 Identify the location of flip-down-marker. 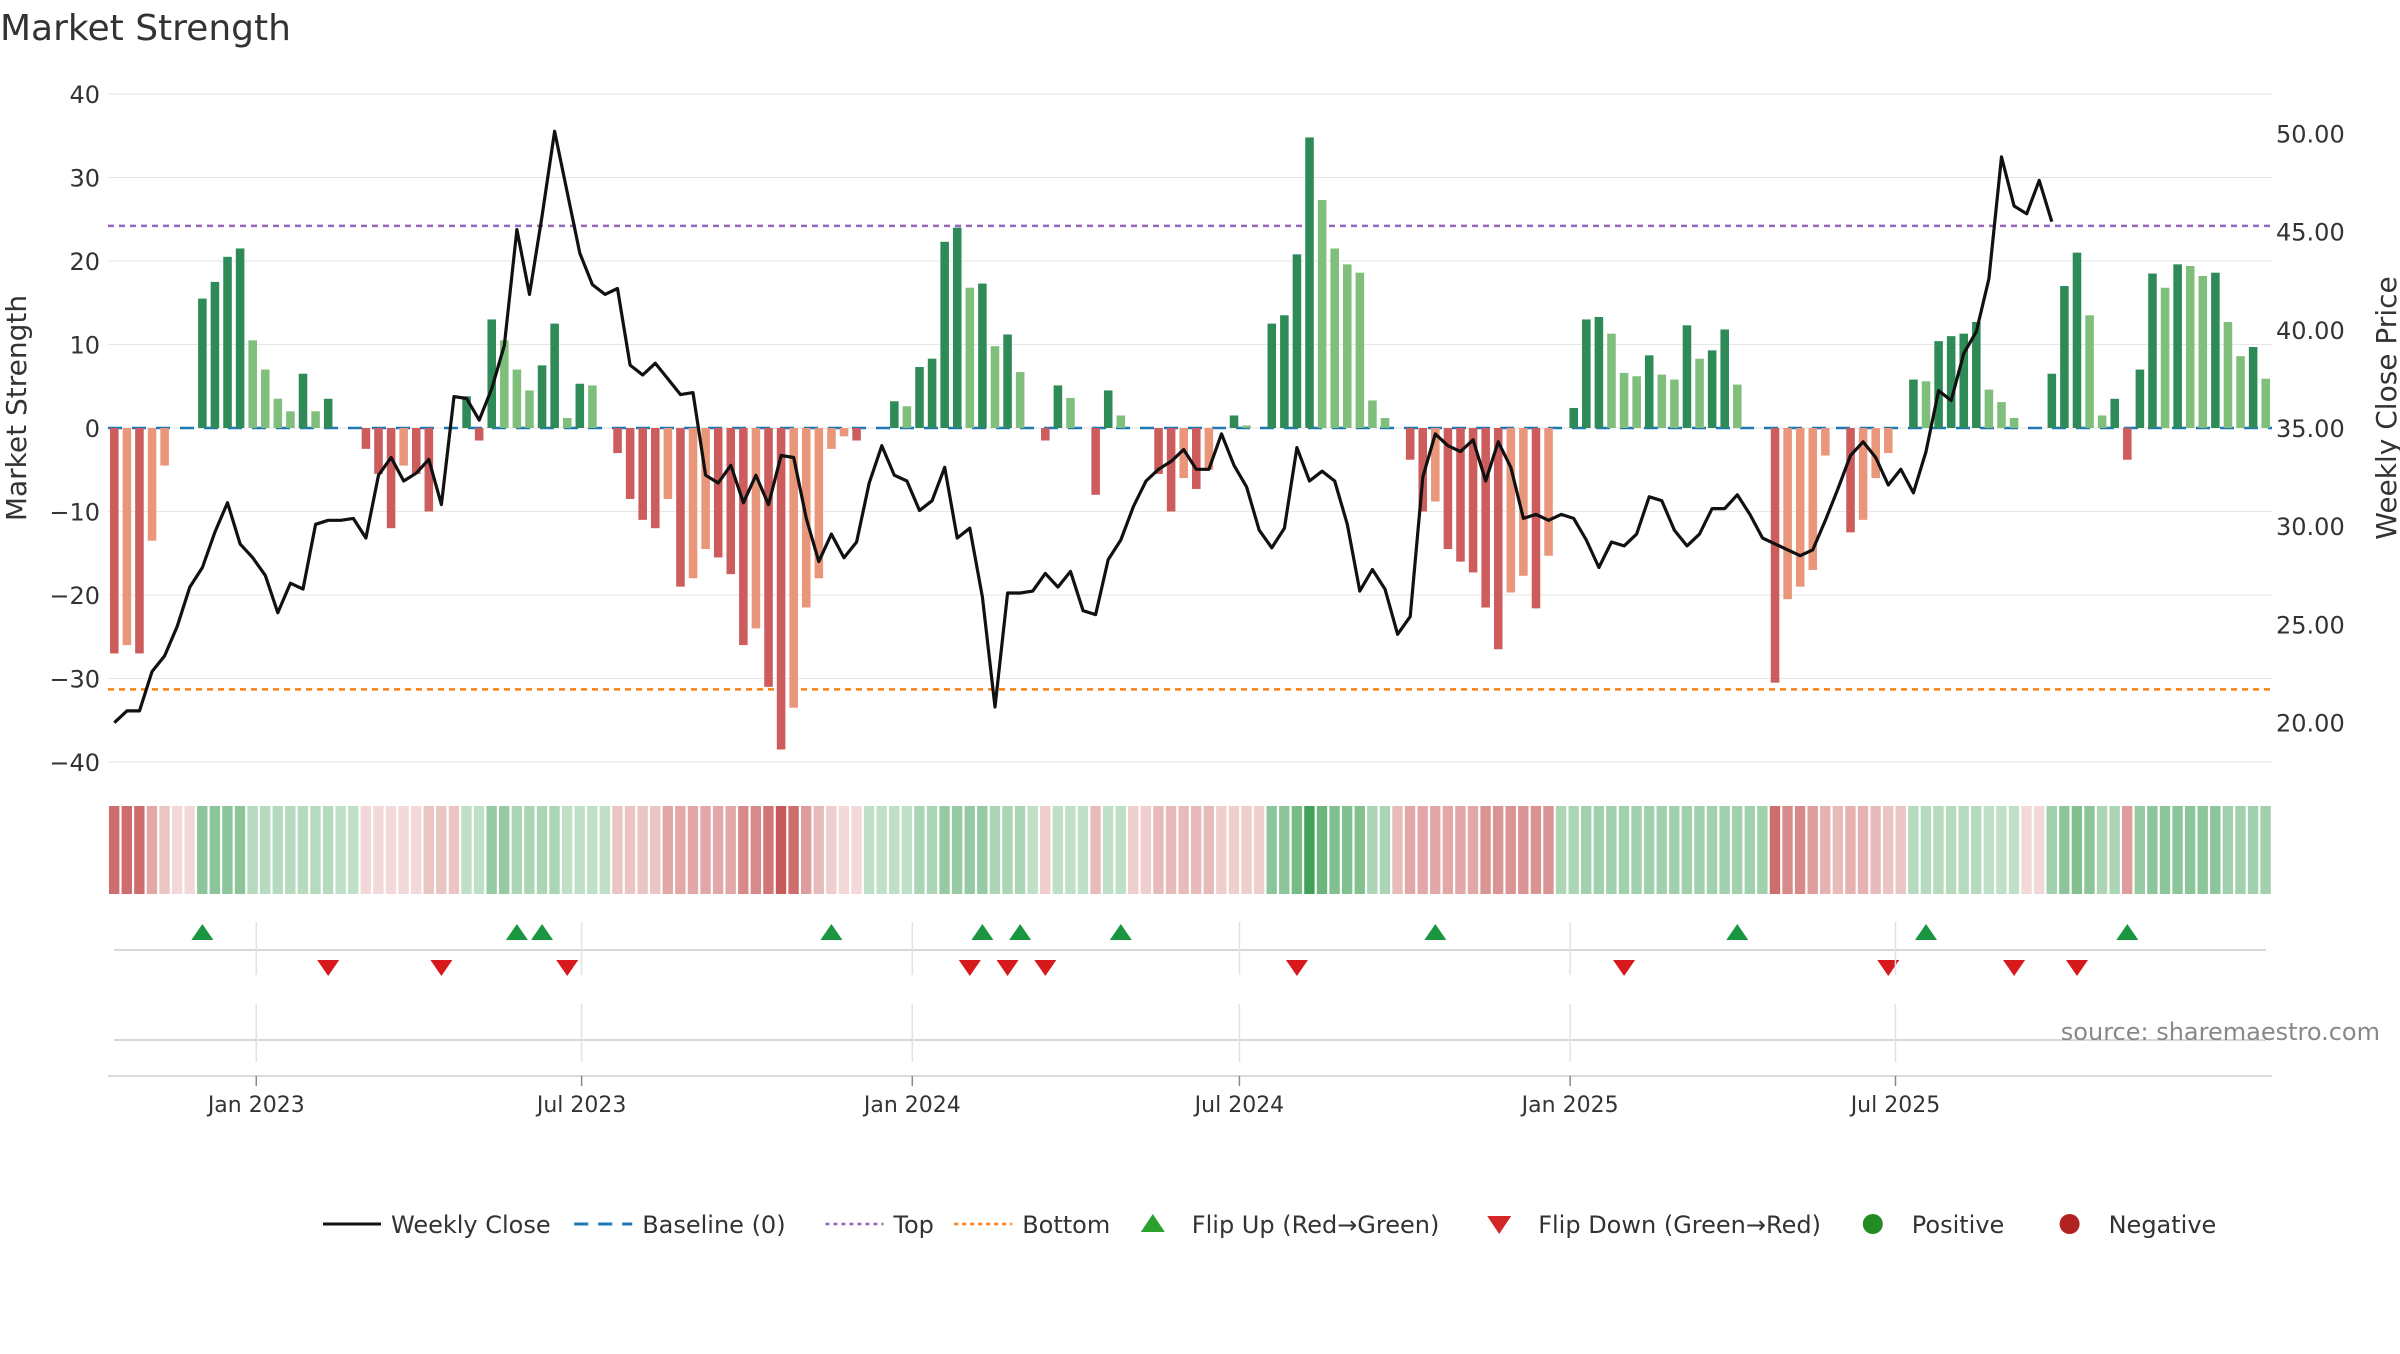
(2014, 968).